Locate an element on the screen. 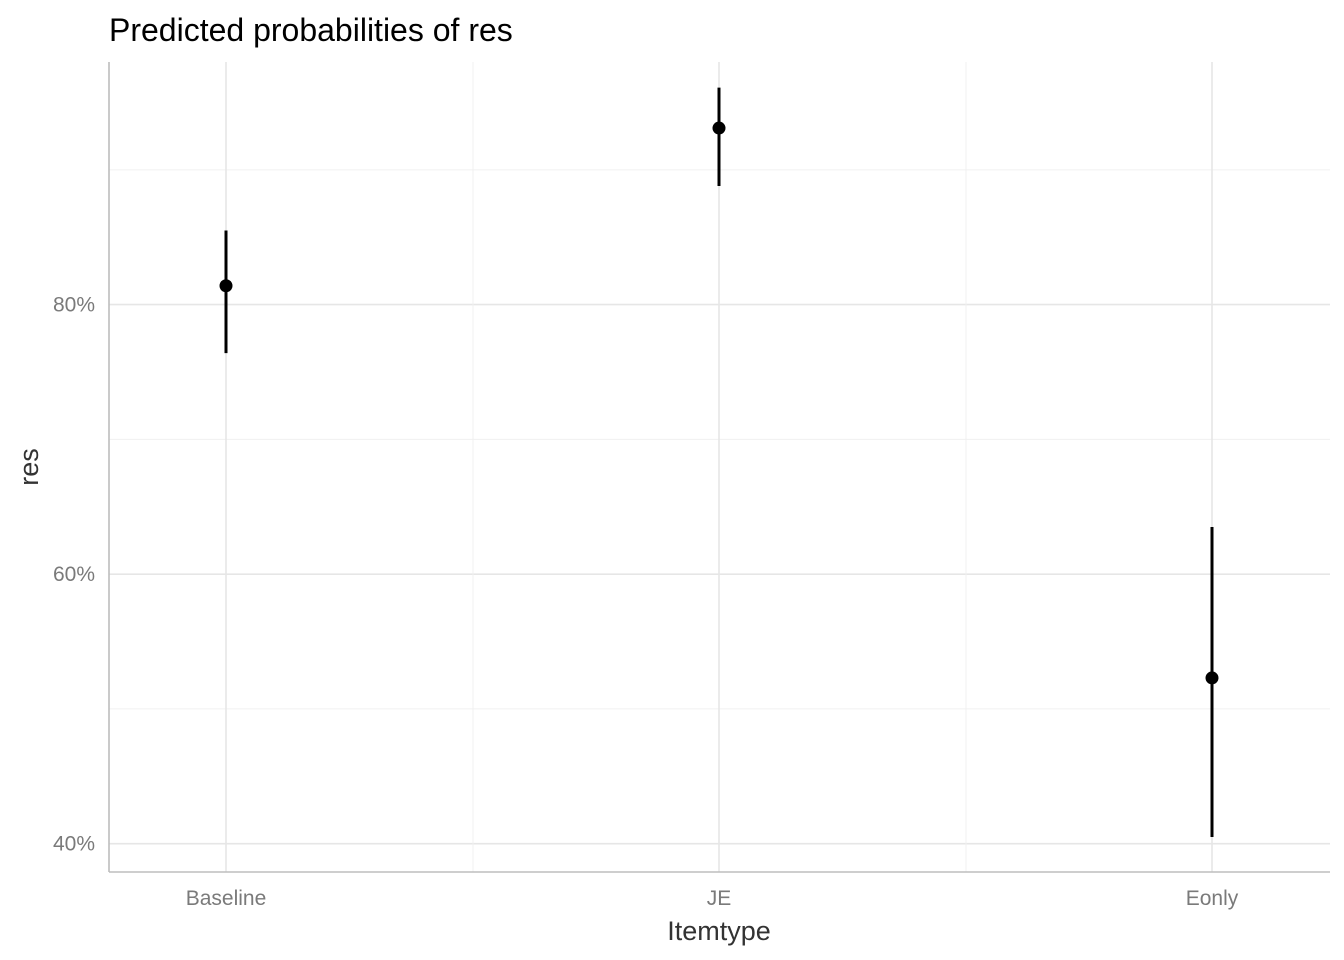 The width and height of the screenshot is (1344, 960). y-axis-title: res is located at coordinates (29, 467).